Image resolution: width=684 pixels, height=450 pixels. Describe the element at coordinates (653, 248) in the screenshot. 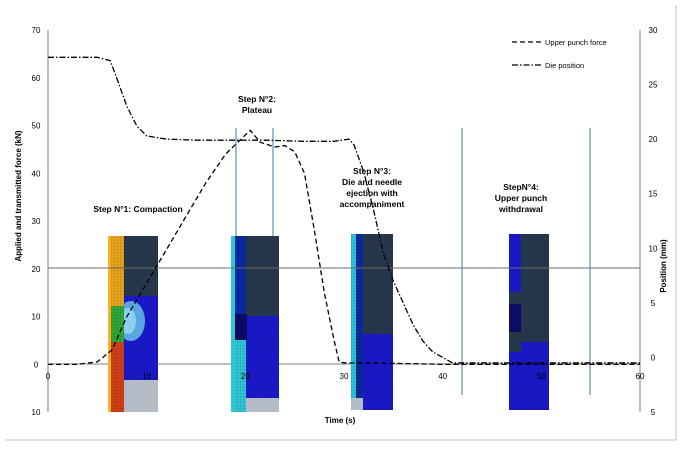

I see `y-right-tick-label: 10` at that location.